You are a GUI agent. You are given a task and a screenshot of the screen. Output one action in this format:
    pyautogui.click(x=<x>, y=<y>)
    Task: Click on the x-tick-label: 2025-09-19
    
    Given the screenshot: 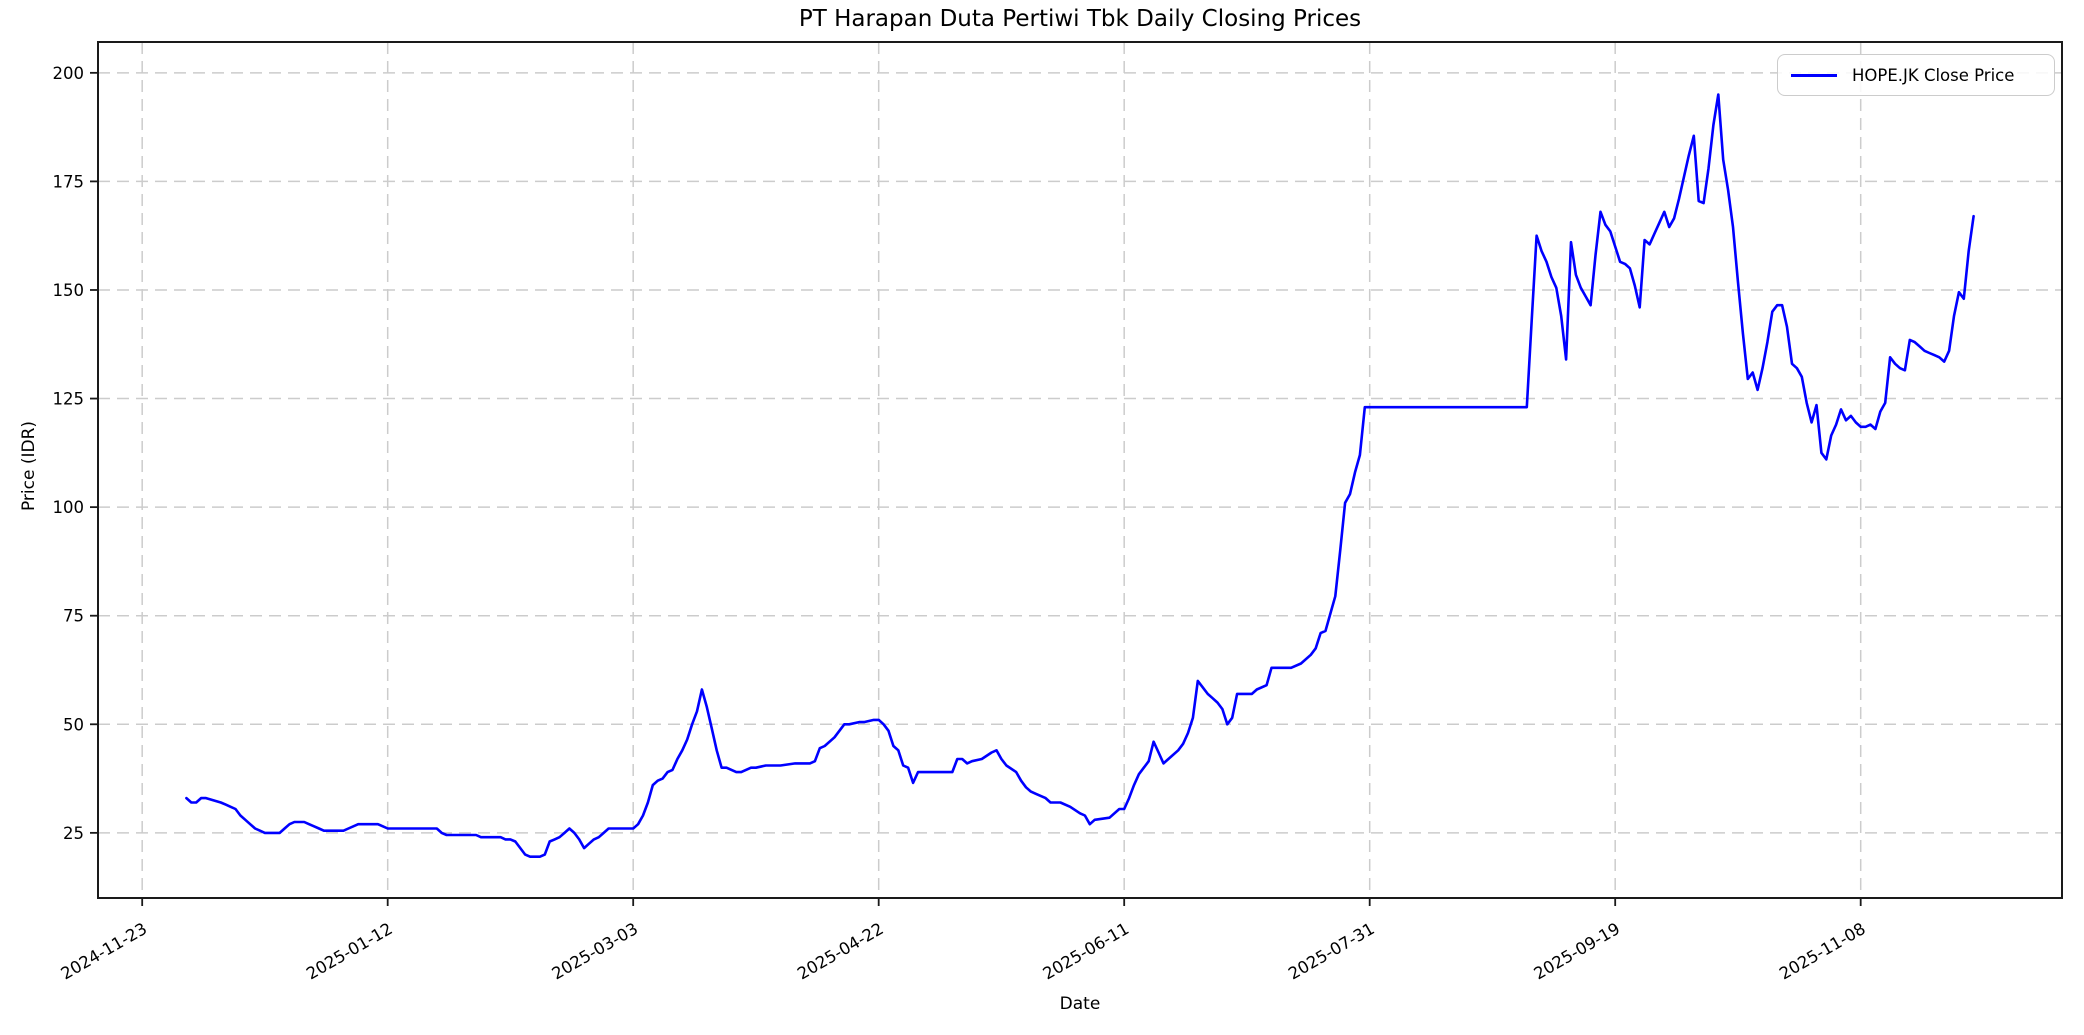 What is the action you would take?
    pyautogui.click(x=1577, y=951)
    